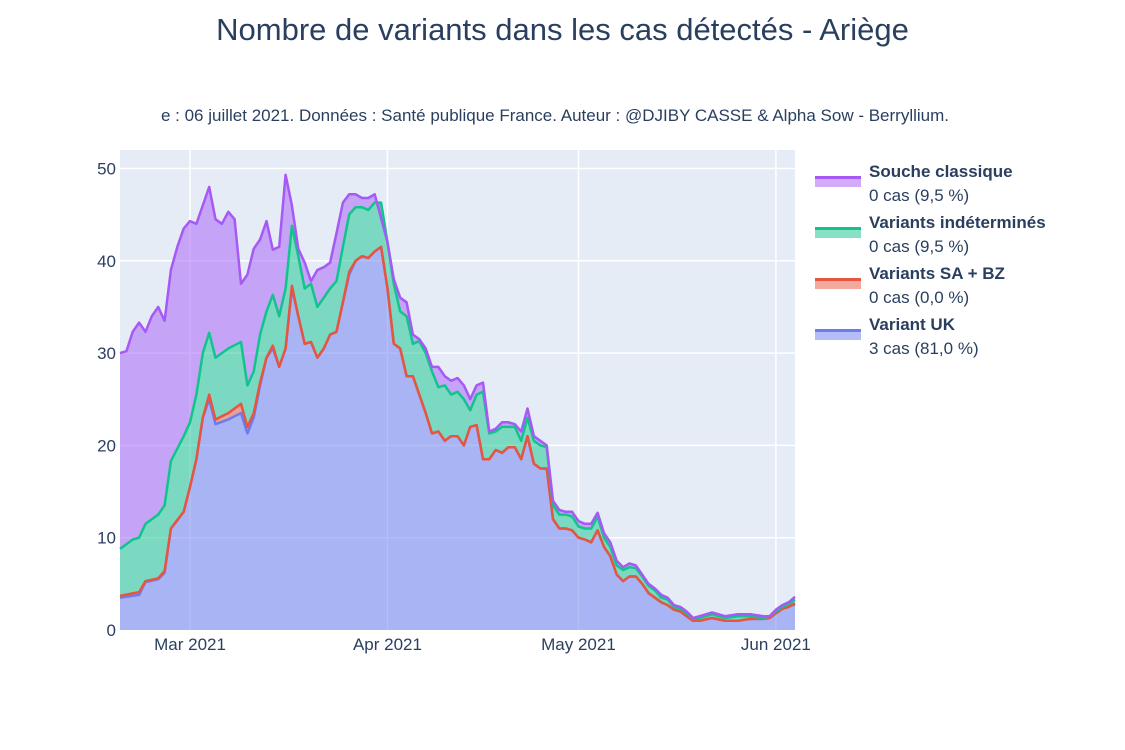 The height and width of the screenshot is (750, 1125). I want to click on legend-swatch-indetermines, so click(838, 232).